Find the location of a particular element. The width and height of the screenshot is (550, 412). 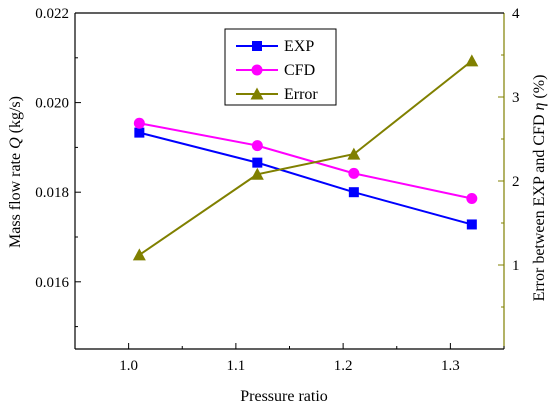

legend-cfd-marker is located at coordinates (257, 70).